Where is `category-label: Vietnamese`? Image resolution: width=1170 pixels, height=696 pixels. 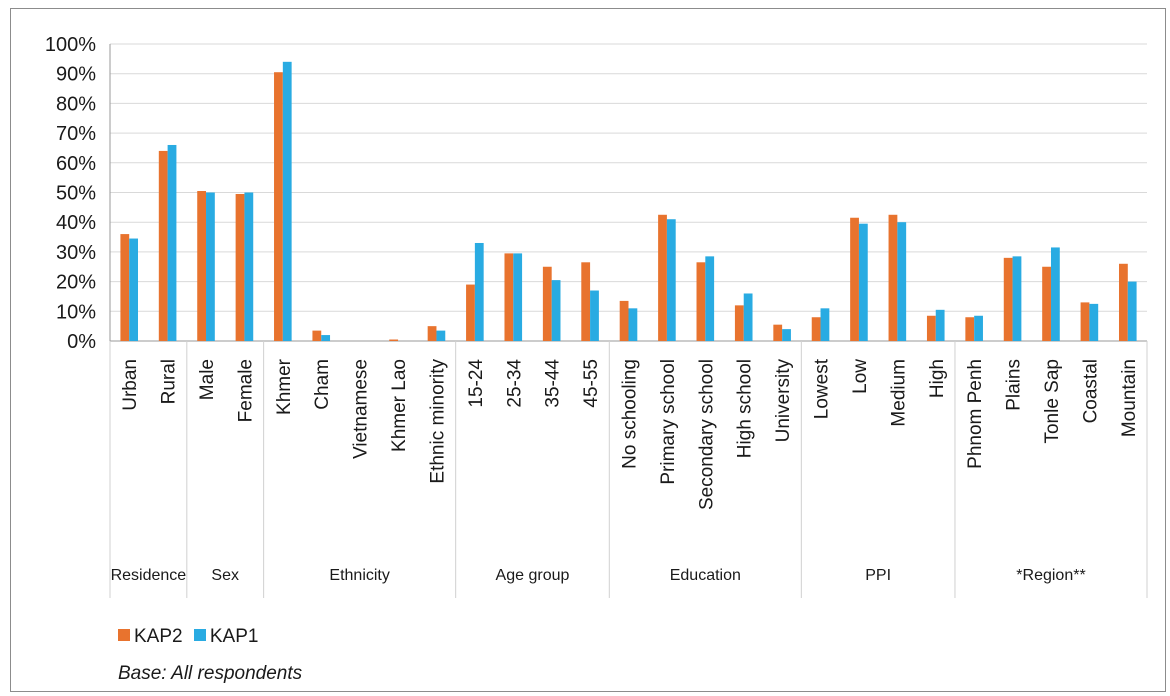 category-label: Vietnamese is located at coordinates (361, 409).